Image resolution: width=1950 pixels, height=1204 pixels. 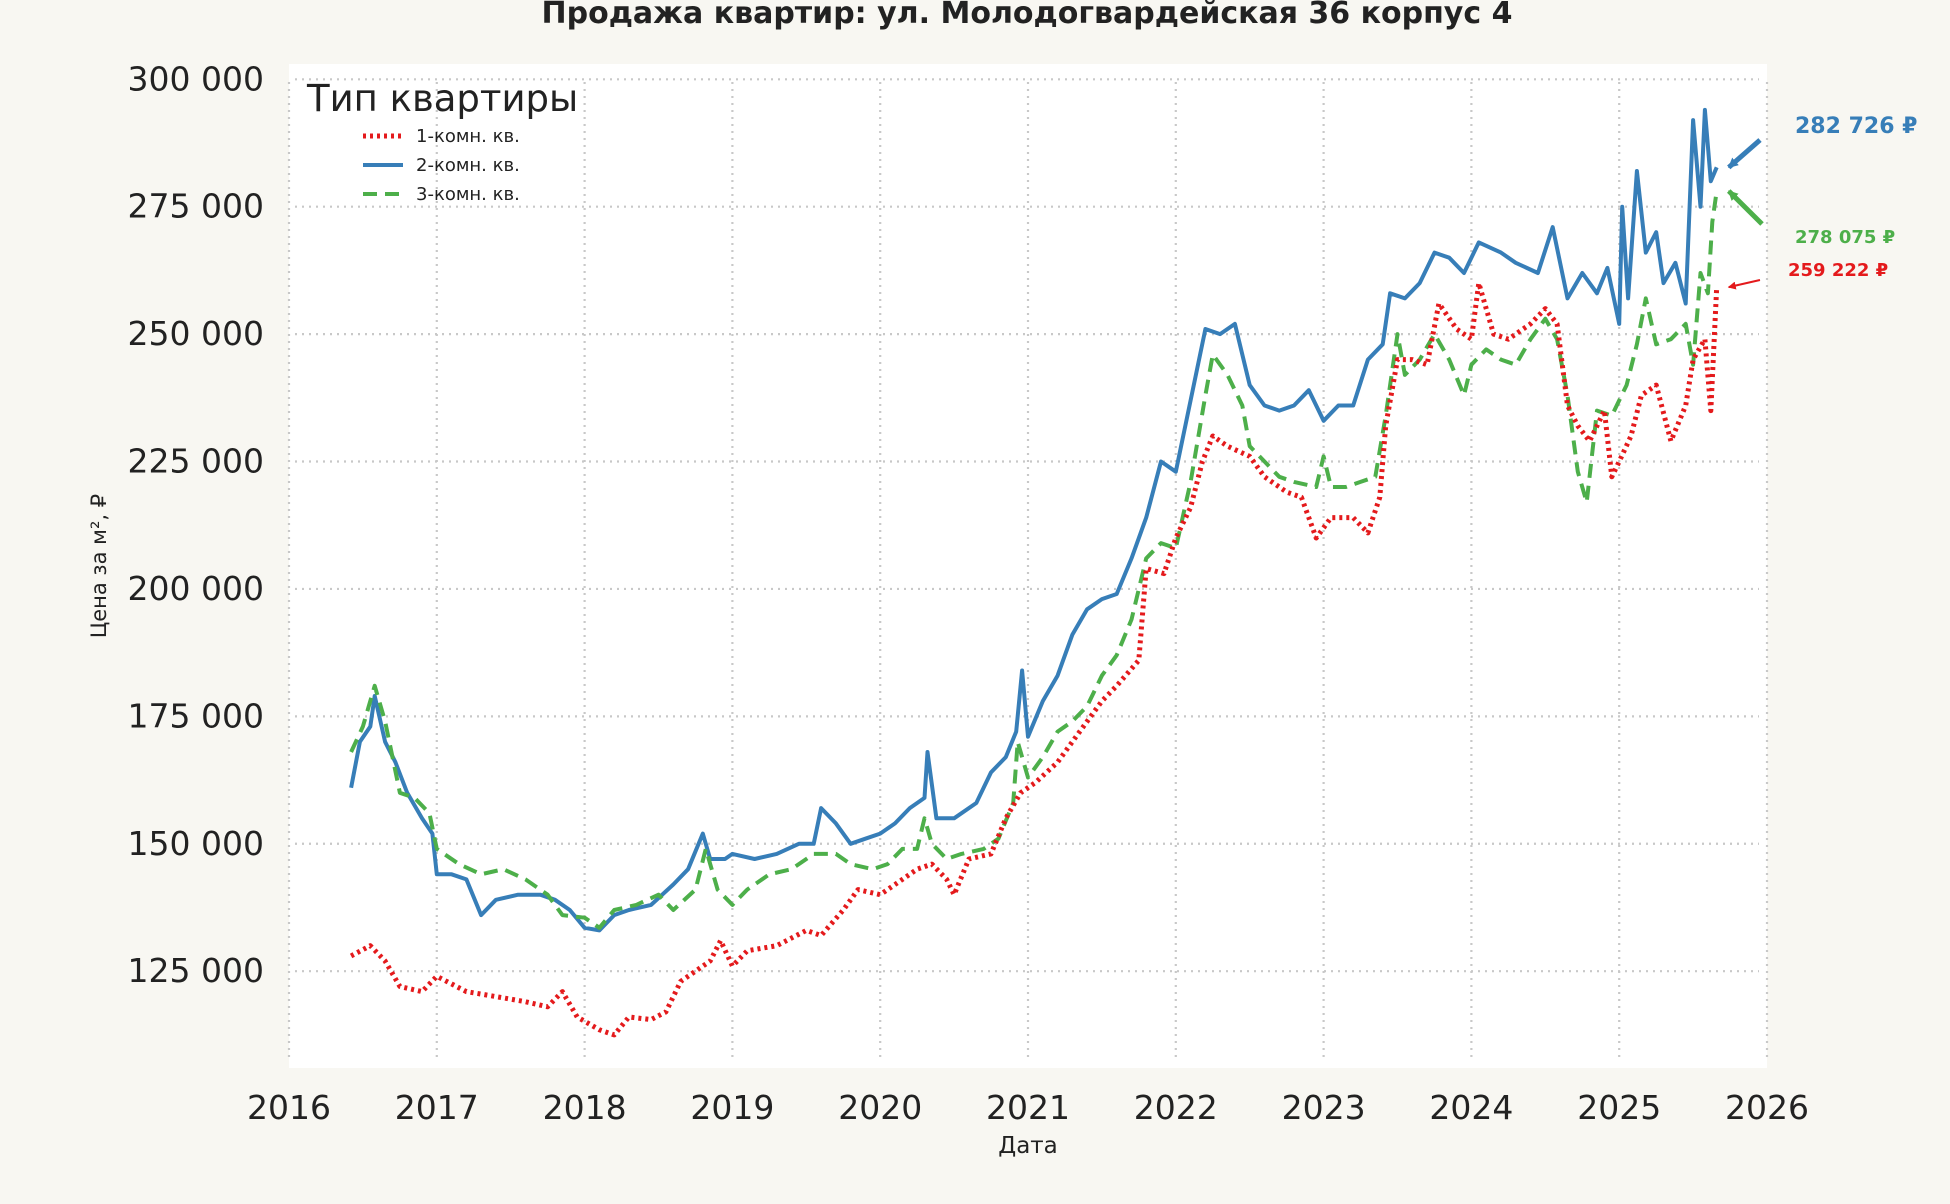 I want to click on y-tick-label: 200 000, so click(x=196, y=588).